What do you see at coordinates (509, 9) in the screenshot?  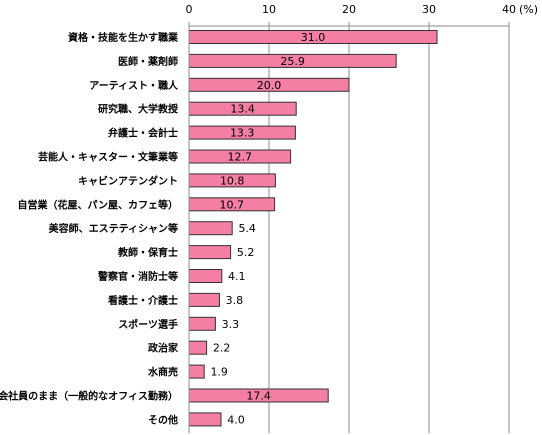 I see `x-tick-label: 40` at bounding box center [509, 9].